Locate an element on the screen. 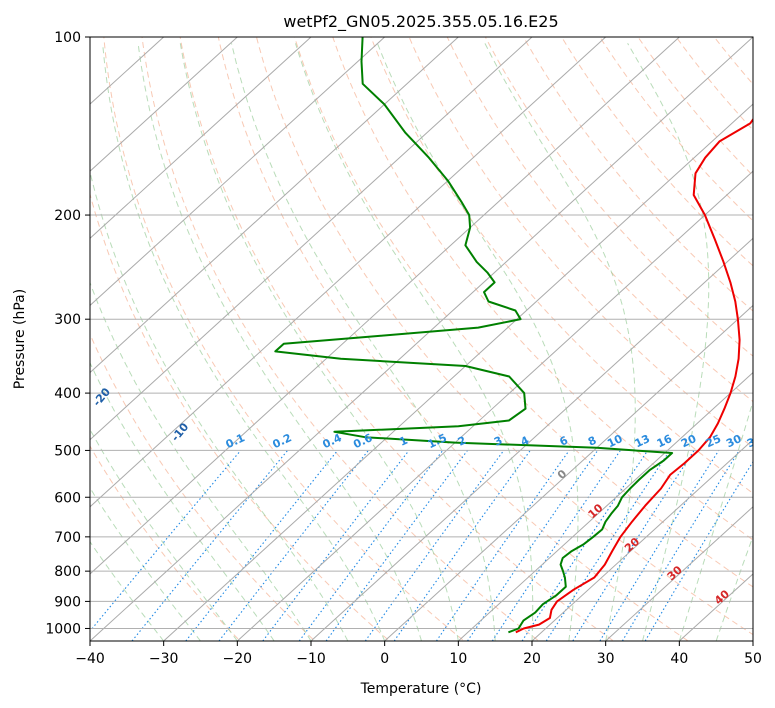 The width and height of the screenshot is (775, 708). mixing-ratio-label: 36 is located at coordinates (755, 441).